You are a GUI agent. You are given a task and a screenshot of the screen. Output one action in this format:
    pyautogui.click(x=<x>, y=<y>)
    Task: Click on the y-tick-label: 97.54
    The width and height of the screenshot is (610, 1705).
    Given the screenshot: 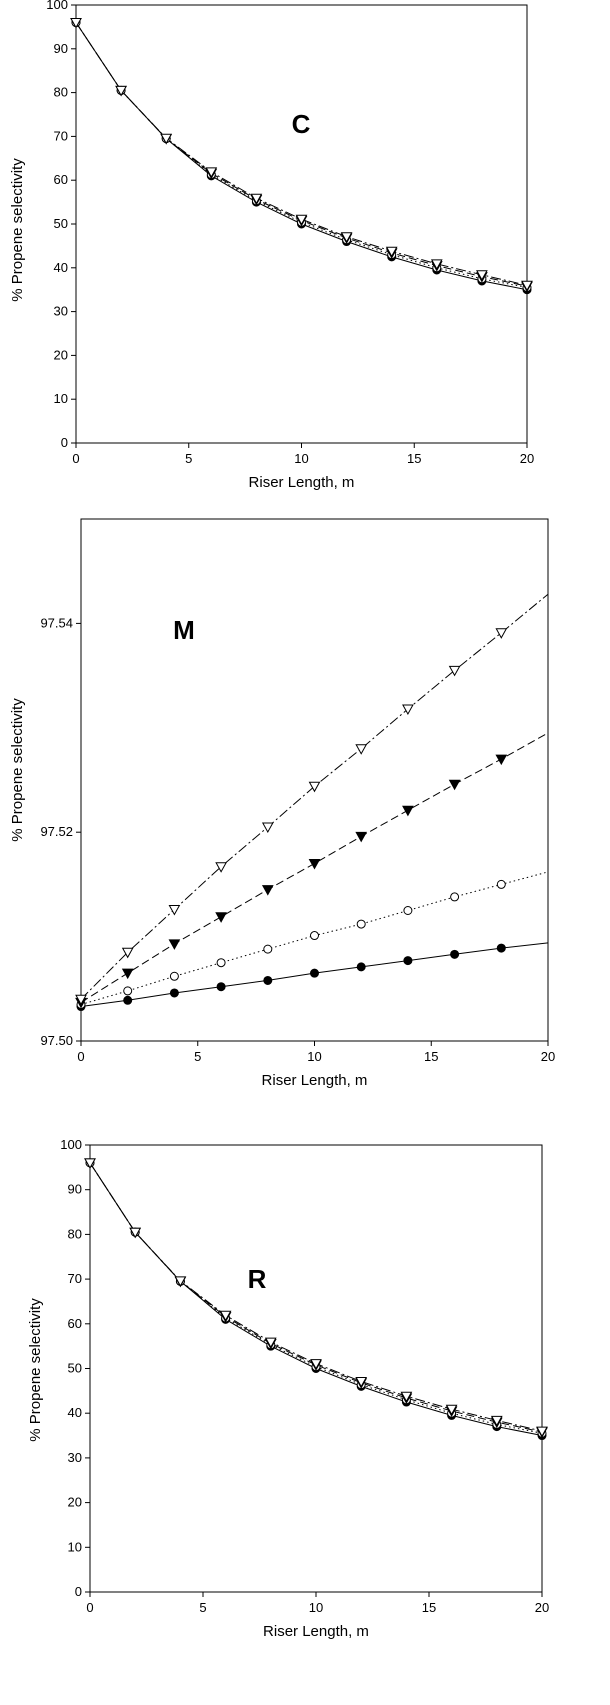 What is the action you would take?
    pyautogui.click(x=56, y=622)
    